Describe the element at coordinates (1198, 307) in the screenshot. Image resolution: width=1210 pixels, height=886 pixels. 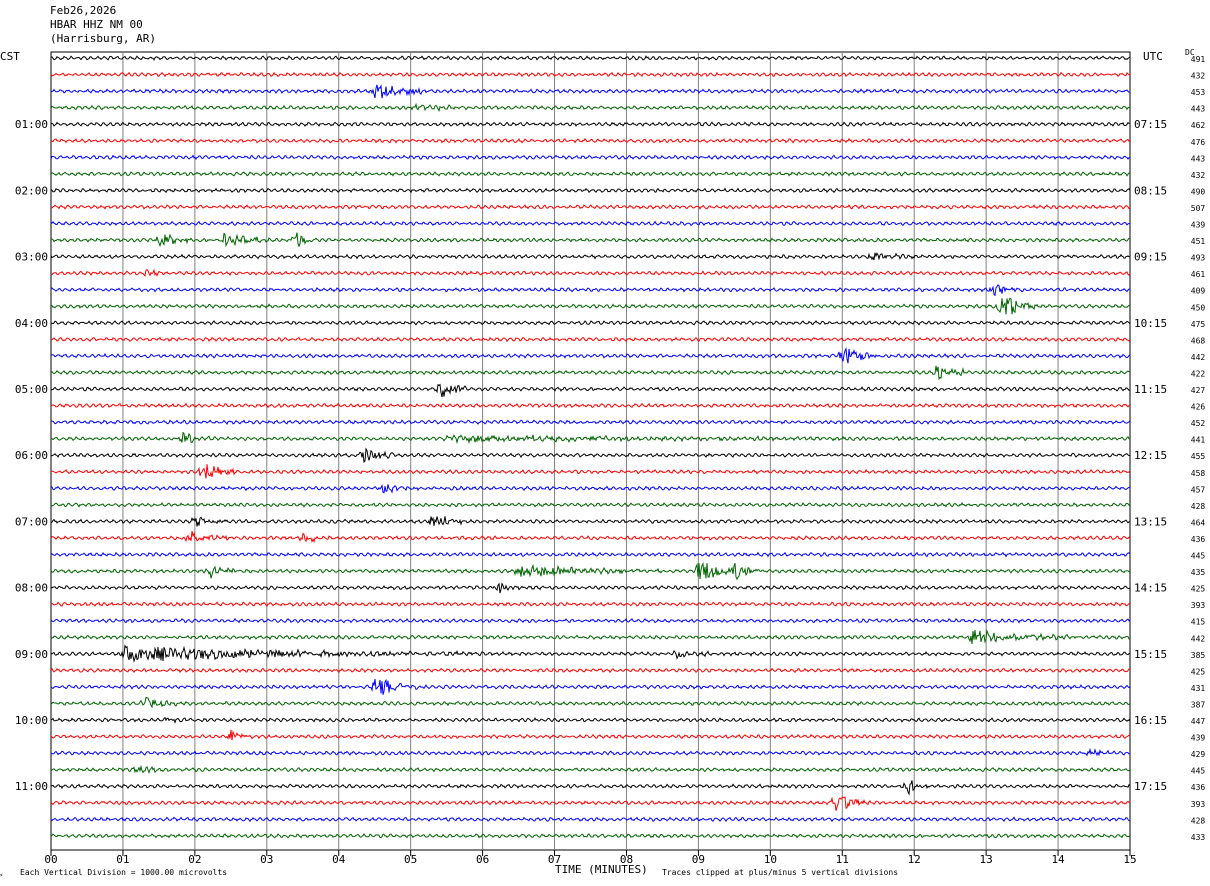
I see `dc-offset-label: 450` at that location.